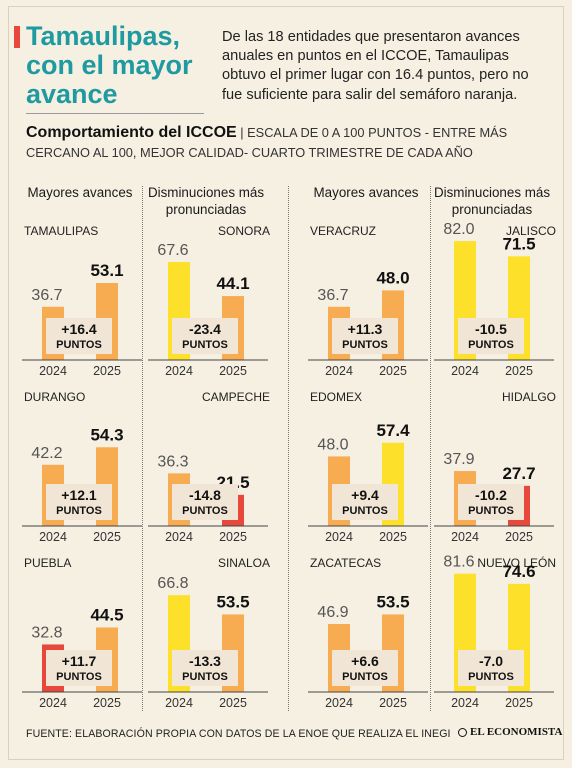 Image resolution: width=572 pixels, height=768 pixels. I want to click on panel-chart: SONORA 67.6 2024 44.1 2025 -23.4 PUNTOS, so click(209, 301).